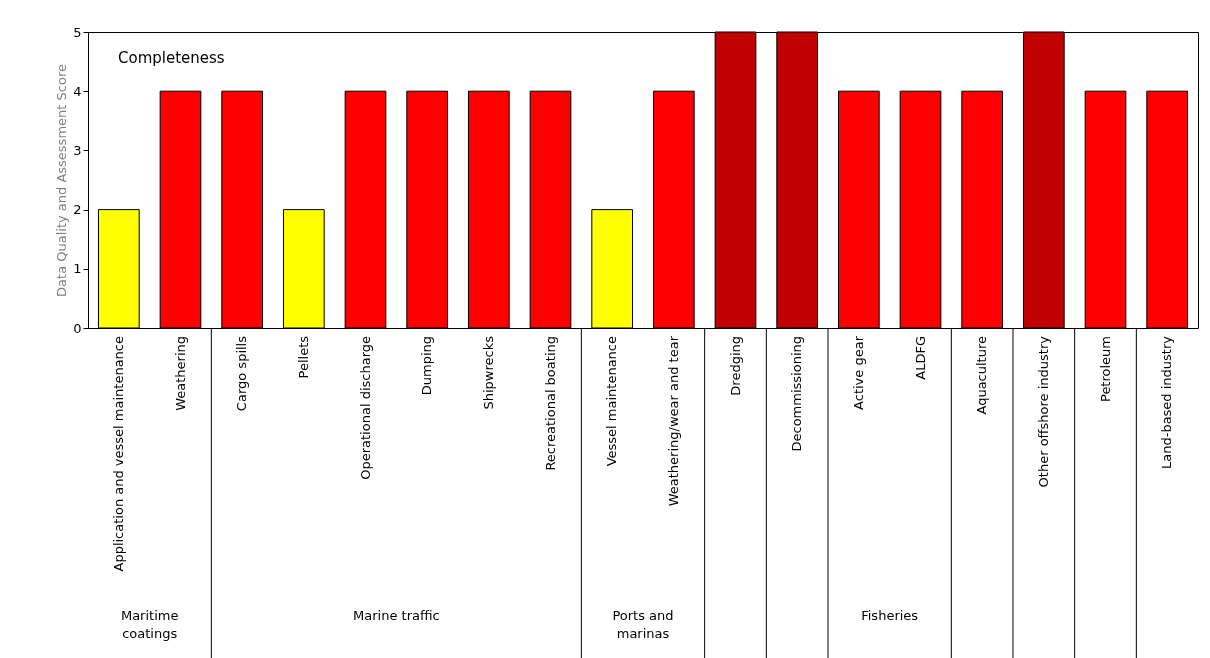 Image resolution: width=1210 pixels, height=658 pixels. Describe the element at coordinates (171, 58) in the screenshot. I see `text: Completeness` at that location.